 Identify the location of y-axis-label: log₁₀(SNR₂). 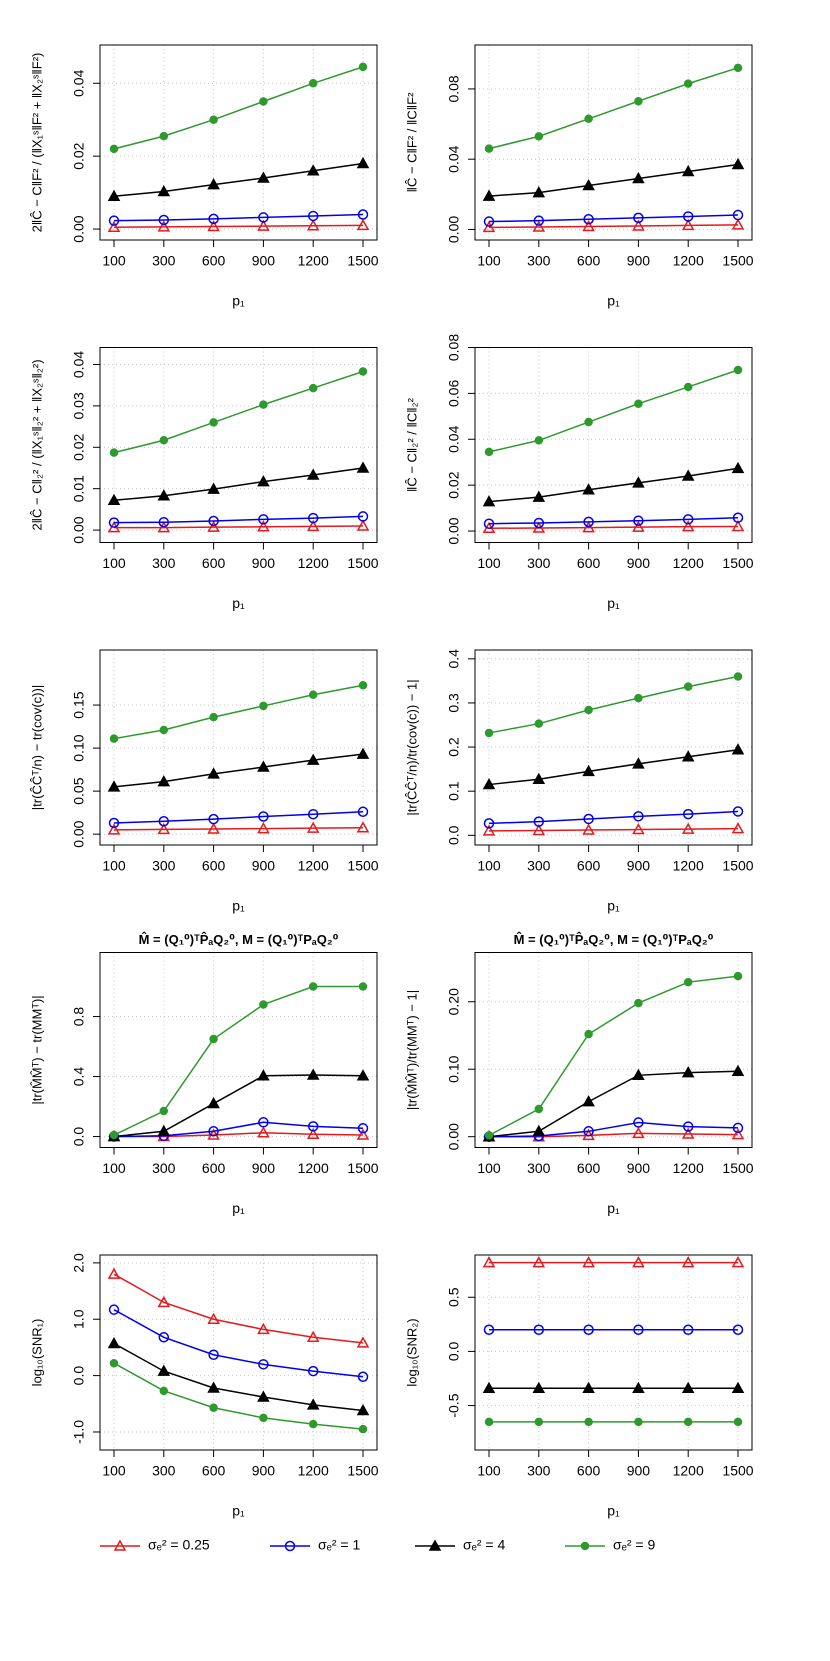
(411, 1352).